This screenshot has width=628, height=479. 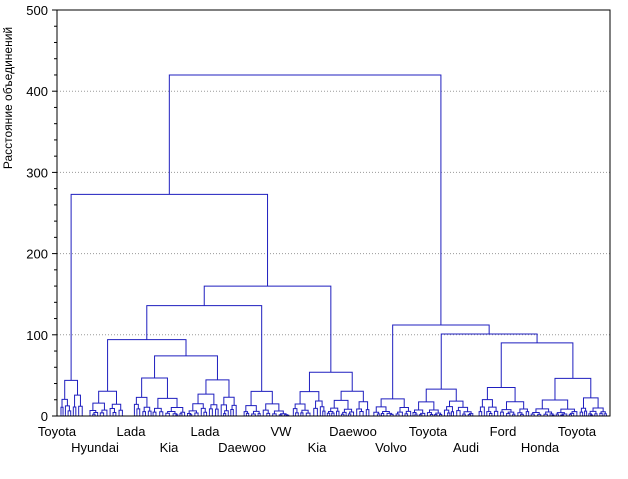 What do you see at coordinates (391, 447) in the screenshot?
I see `x-label: Volvo` at bounding box center [391, 447].